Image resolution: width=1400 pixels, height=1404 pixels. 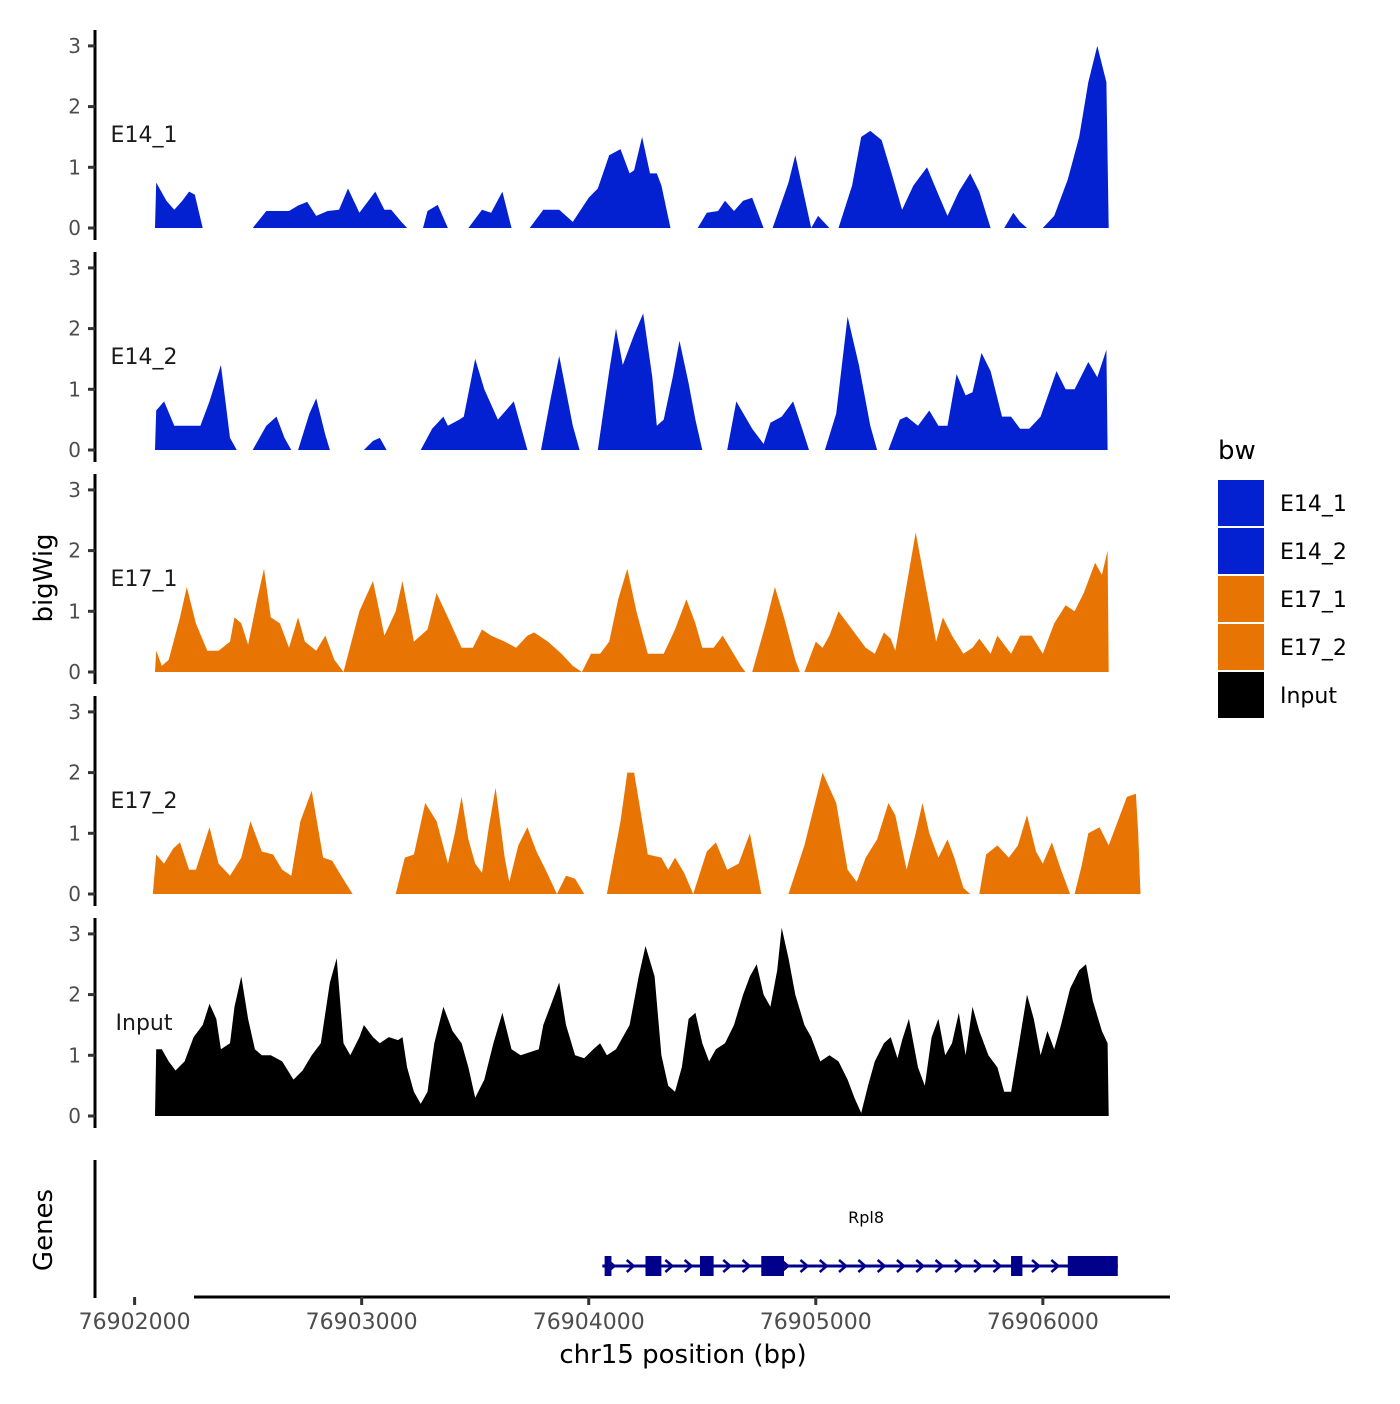 What do you see at coordinates (1043, 1322) in the screenshot?
I see `x-tick-label: 76906000` at bounding box center [1043, 1322].